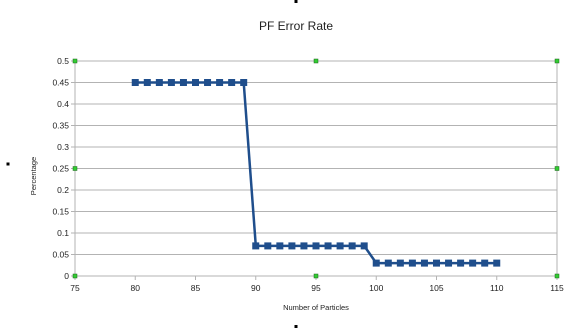  Describe the element at coordinates (136, 288) in the screenshot. I see `x-tick-label: 80` at that location.